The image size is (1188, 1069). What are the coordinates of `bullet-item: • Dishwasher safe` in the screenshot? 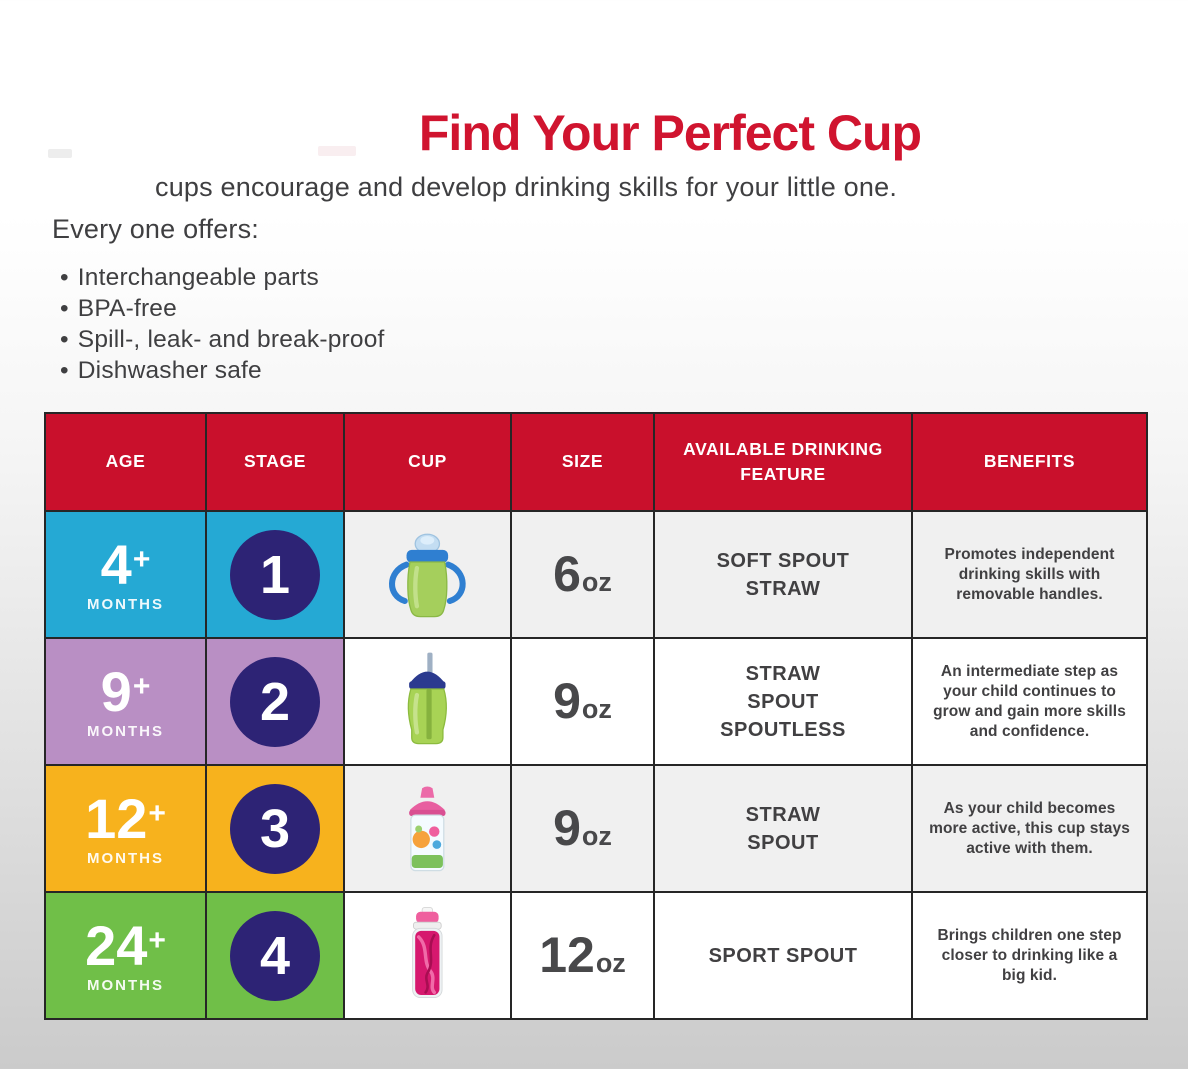 It's located at (222, 370).